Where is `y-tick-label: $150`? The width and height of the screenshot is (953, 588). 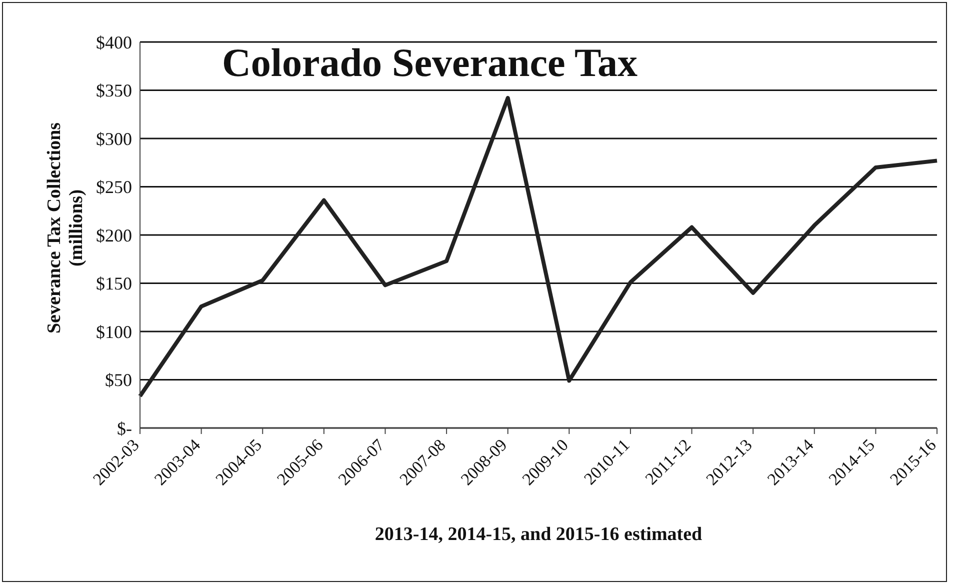
y-tick-label: $150 is located at coordinates (114, 284).